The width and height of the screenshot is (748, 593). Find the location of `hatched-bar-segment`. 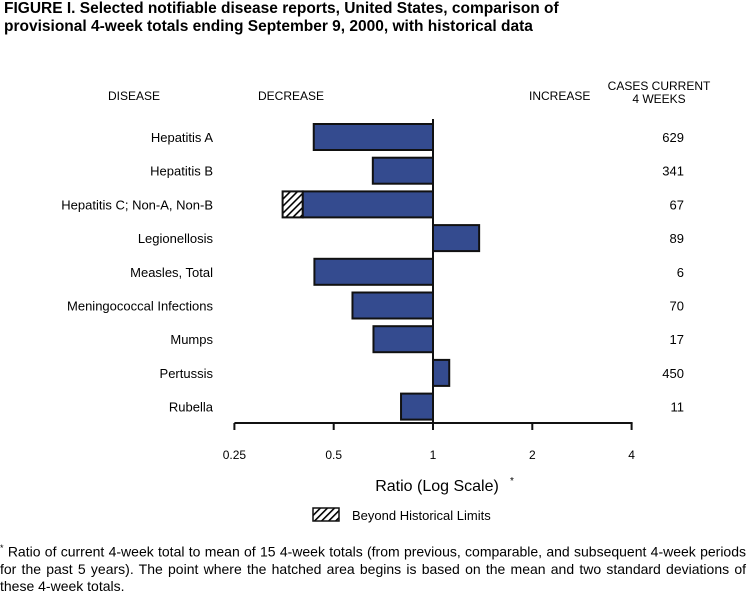

hatched-bar-segment is located at coordinates (292, 204).